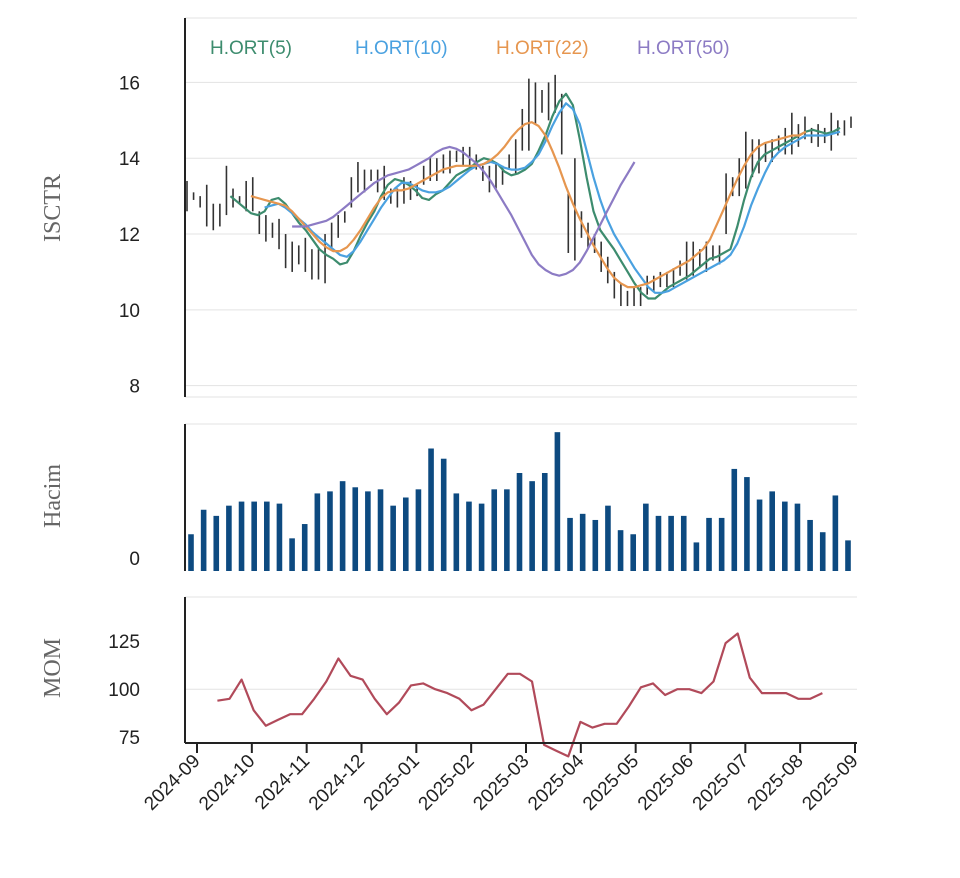 This screenshot has height=878, width=960. I want to click on ma-line-hort50, so click(464, 211).